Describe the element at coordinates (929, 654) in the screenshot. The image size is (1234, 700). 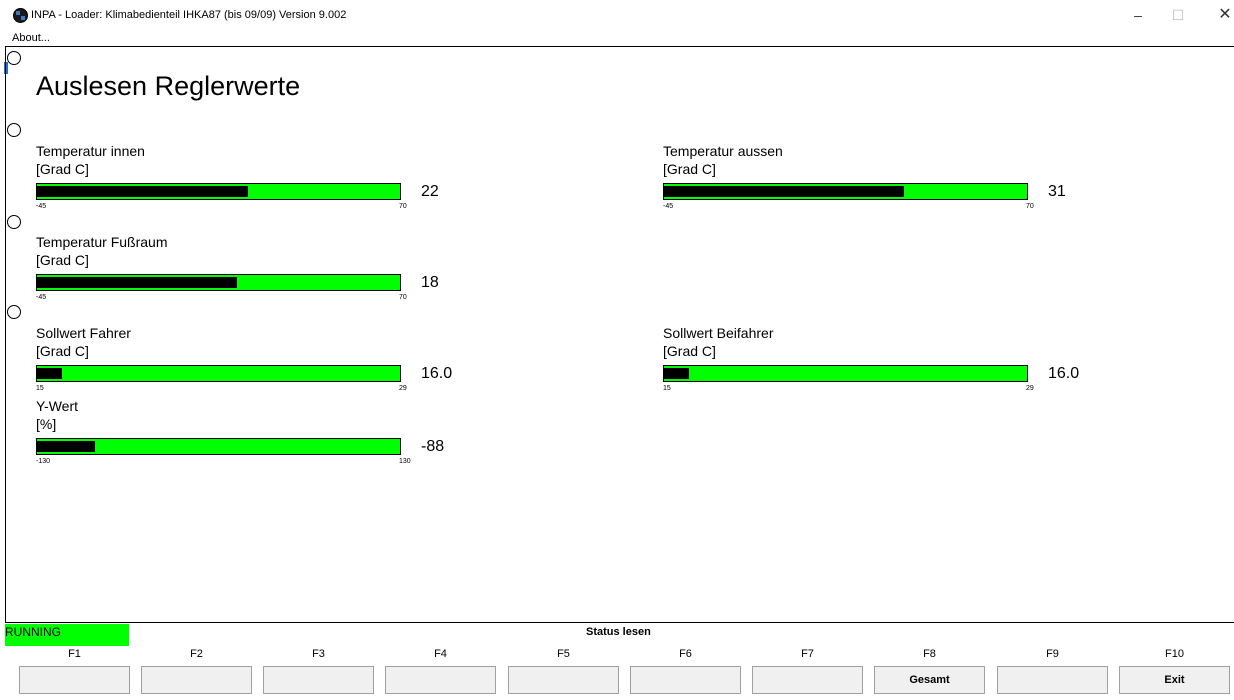
I see `fkey-label-f8: F8` at that location.